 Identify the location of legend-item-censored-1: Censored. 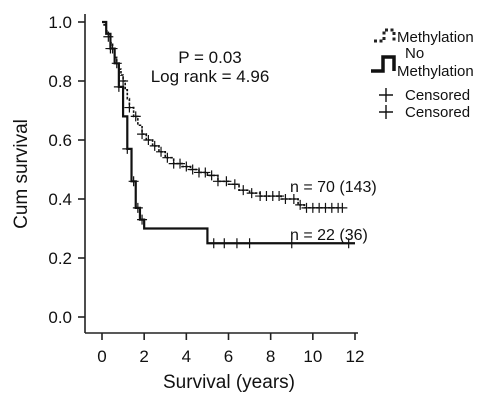
(424, 95).